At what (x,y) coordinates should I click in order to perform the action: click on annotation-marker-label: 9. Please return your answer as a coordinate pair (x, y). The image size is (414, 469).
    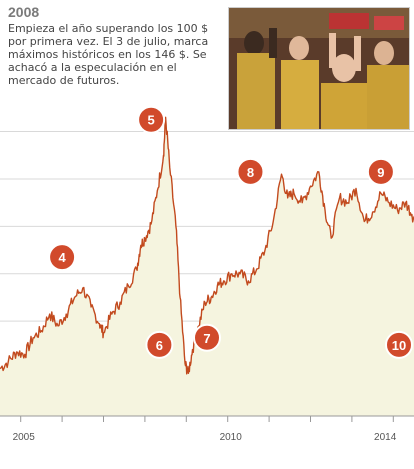
    Looking at the image, I should click on (380, 172).